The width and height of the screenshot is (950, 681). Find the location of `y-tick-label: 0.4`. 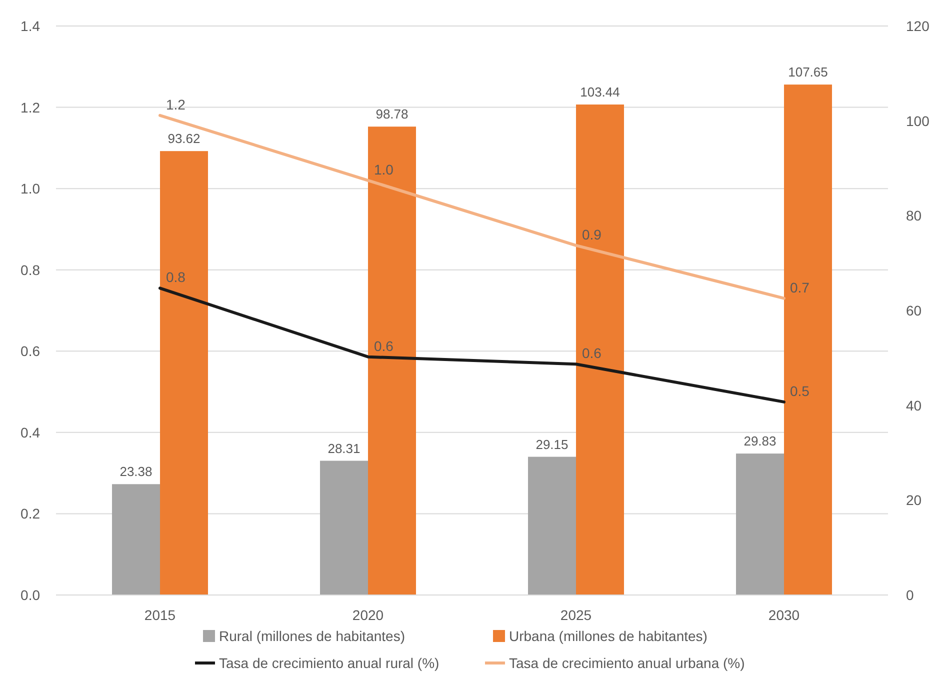

y-tick-label: 0.4 is located at coordinates (30, 432).